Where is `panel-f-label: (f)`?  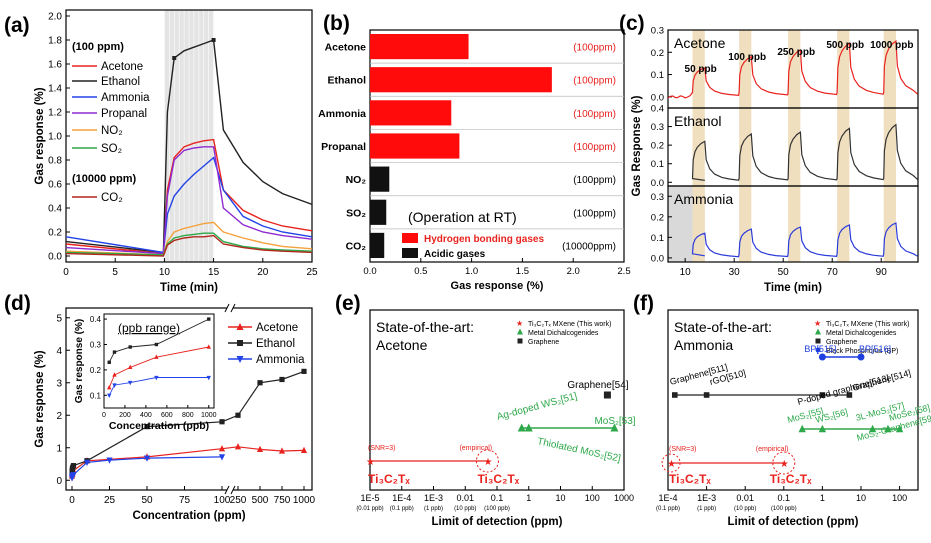
panel-f-label: (f) is located at coordinates (643, 303).